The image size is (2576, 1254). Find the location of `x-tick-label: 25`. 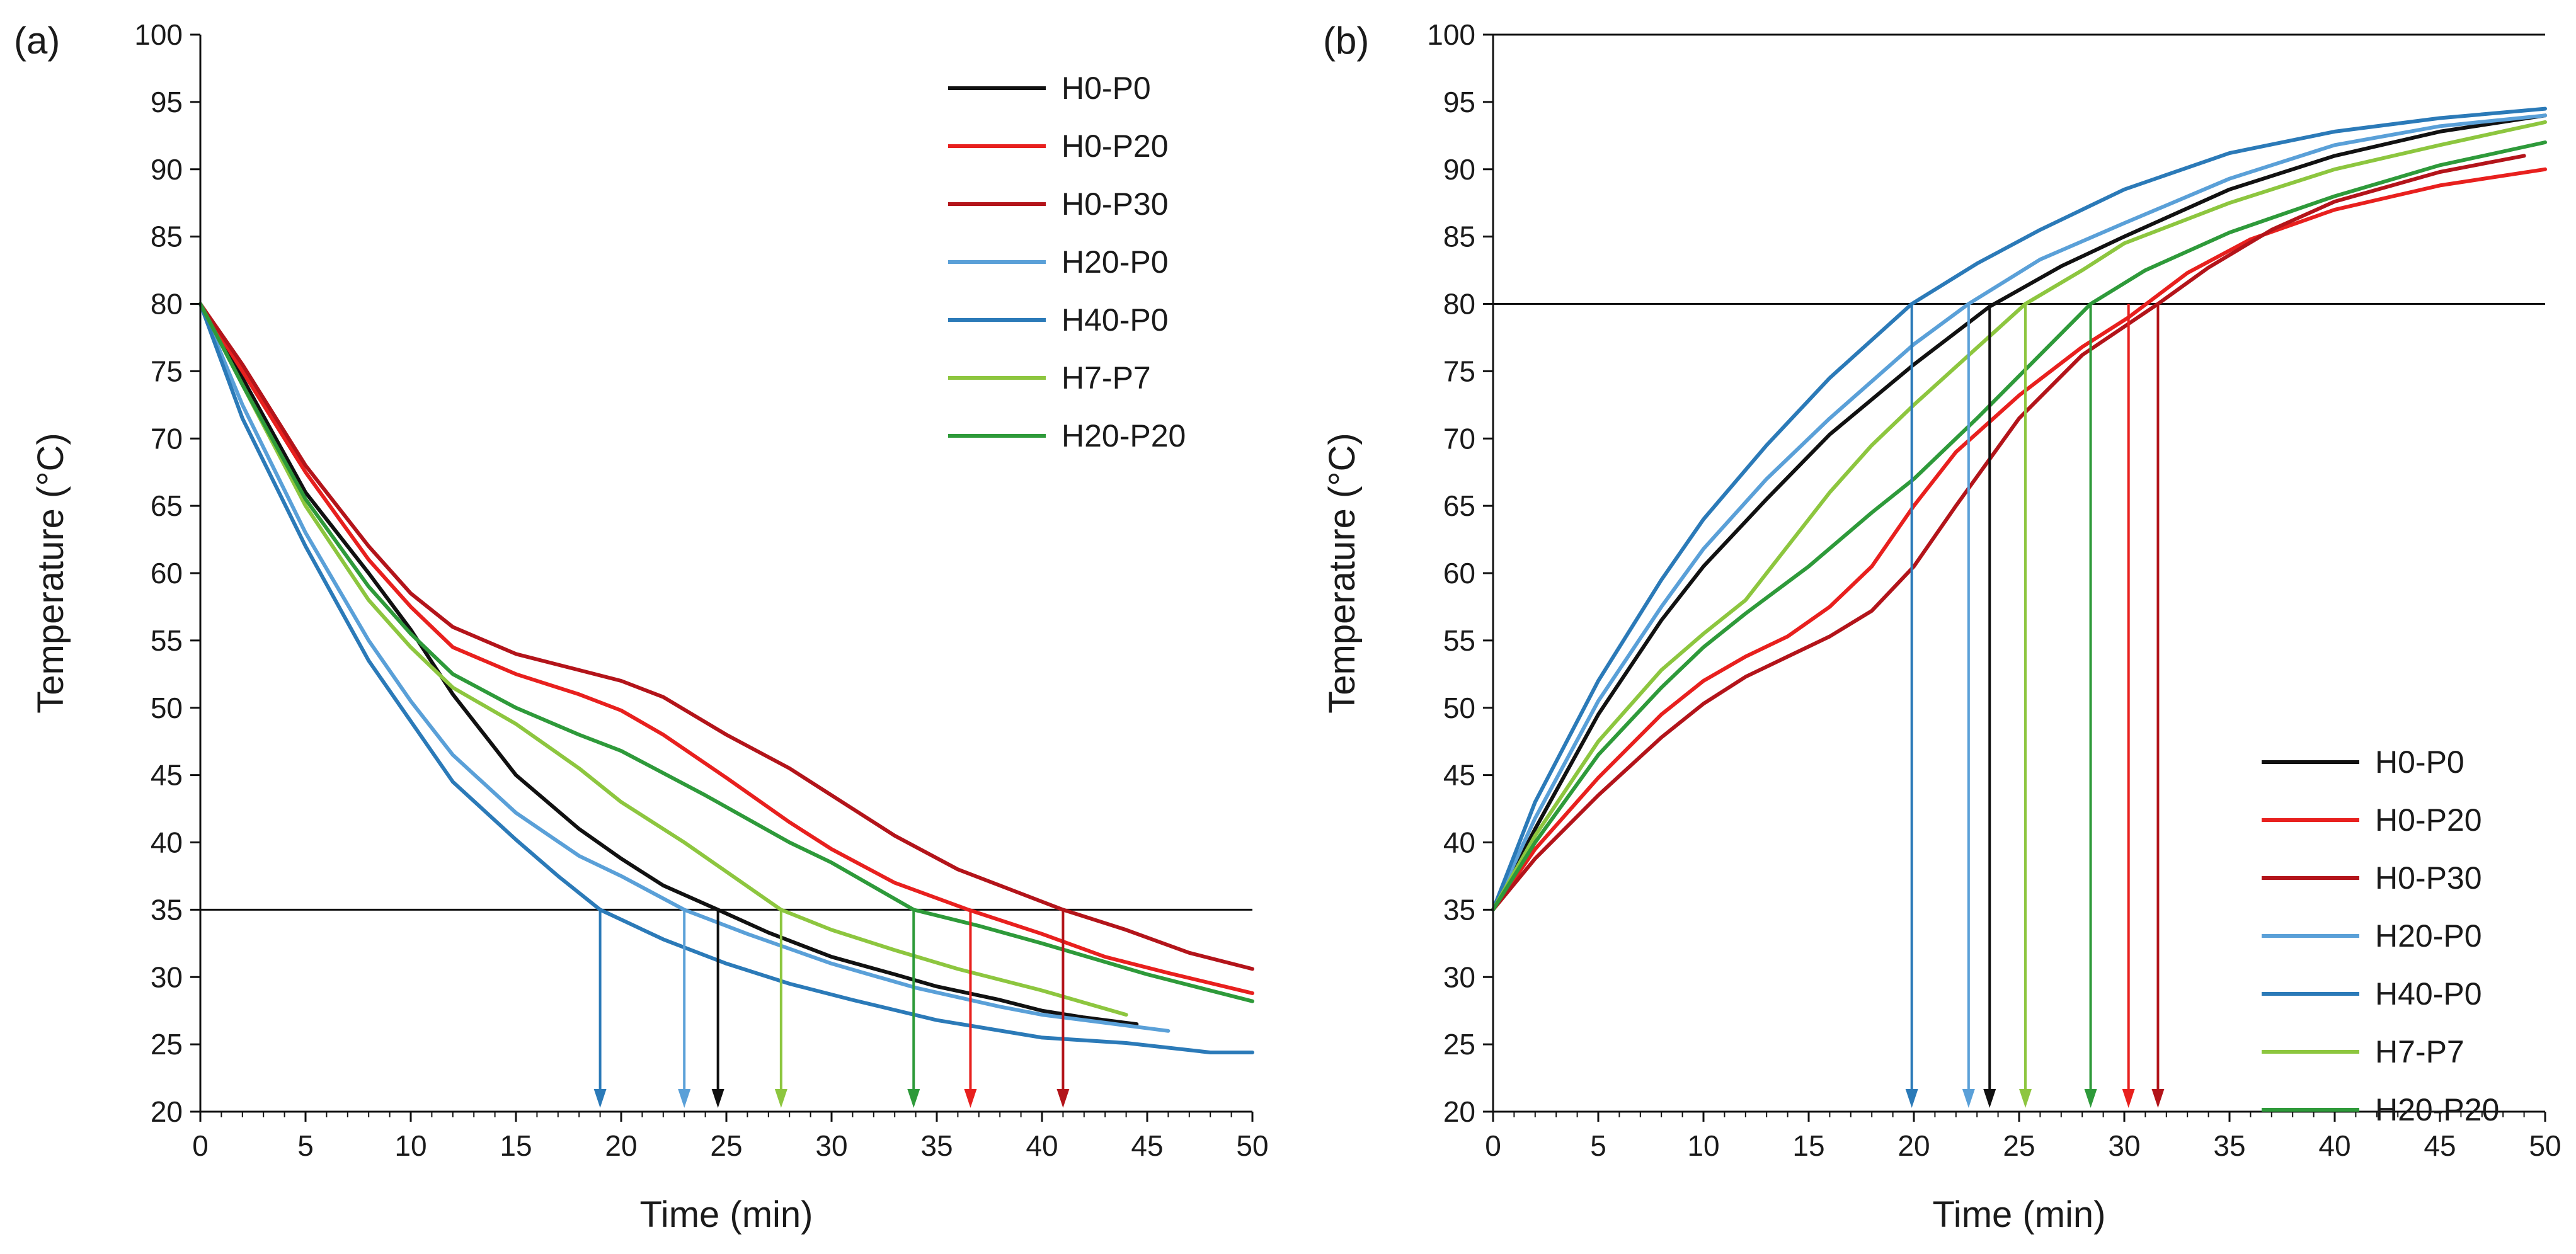

x-tick-label: 25 is located at coordinates (2019, 1145).